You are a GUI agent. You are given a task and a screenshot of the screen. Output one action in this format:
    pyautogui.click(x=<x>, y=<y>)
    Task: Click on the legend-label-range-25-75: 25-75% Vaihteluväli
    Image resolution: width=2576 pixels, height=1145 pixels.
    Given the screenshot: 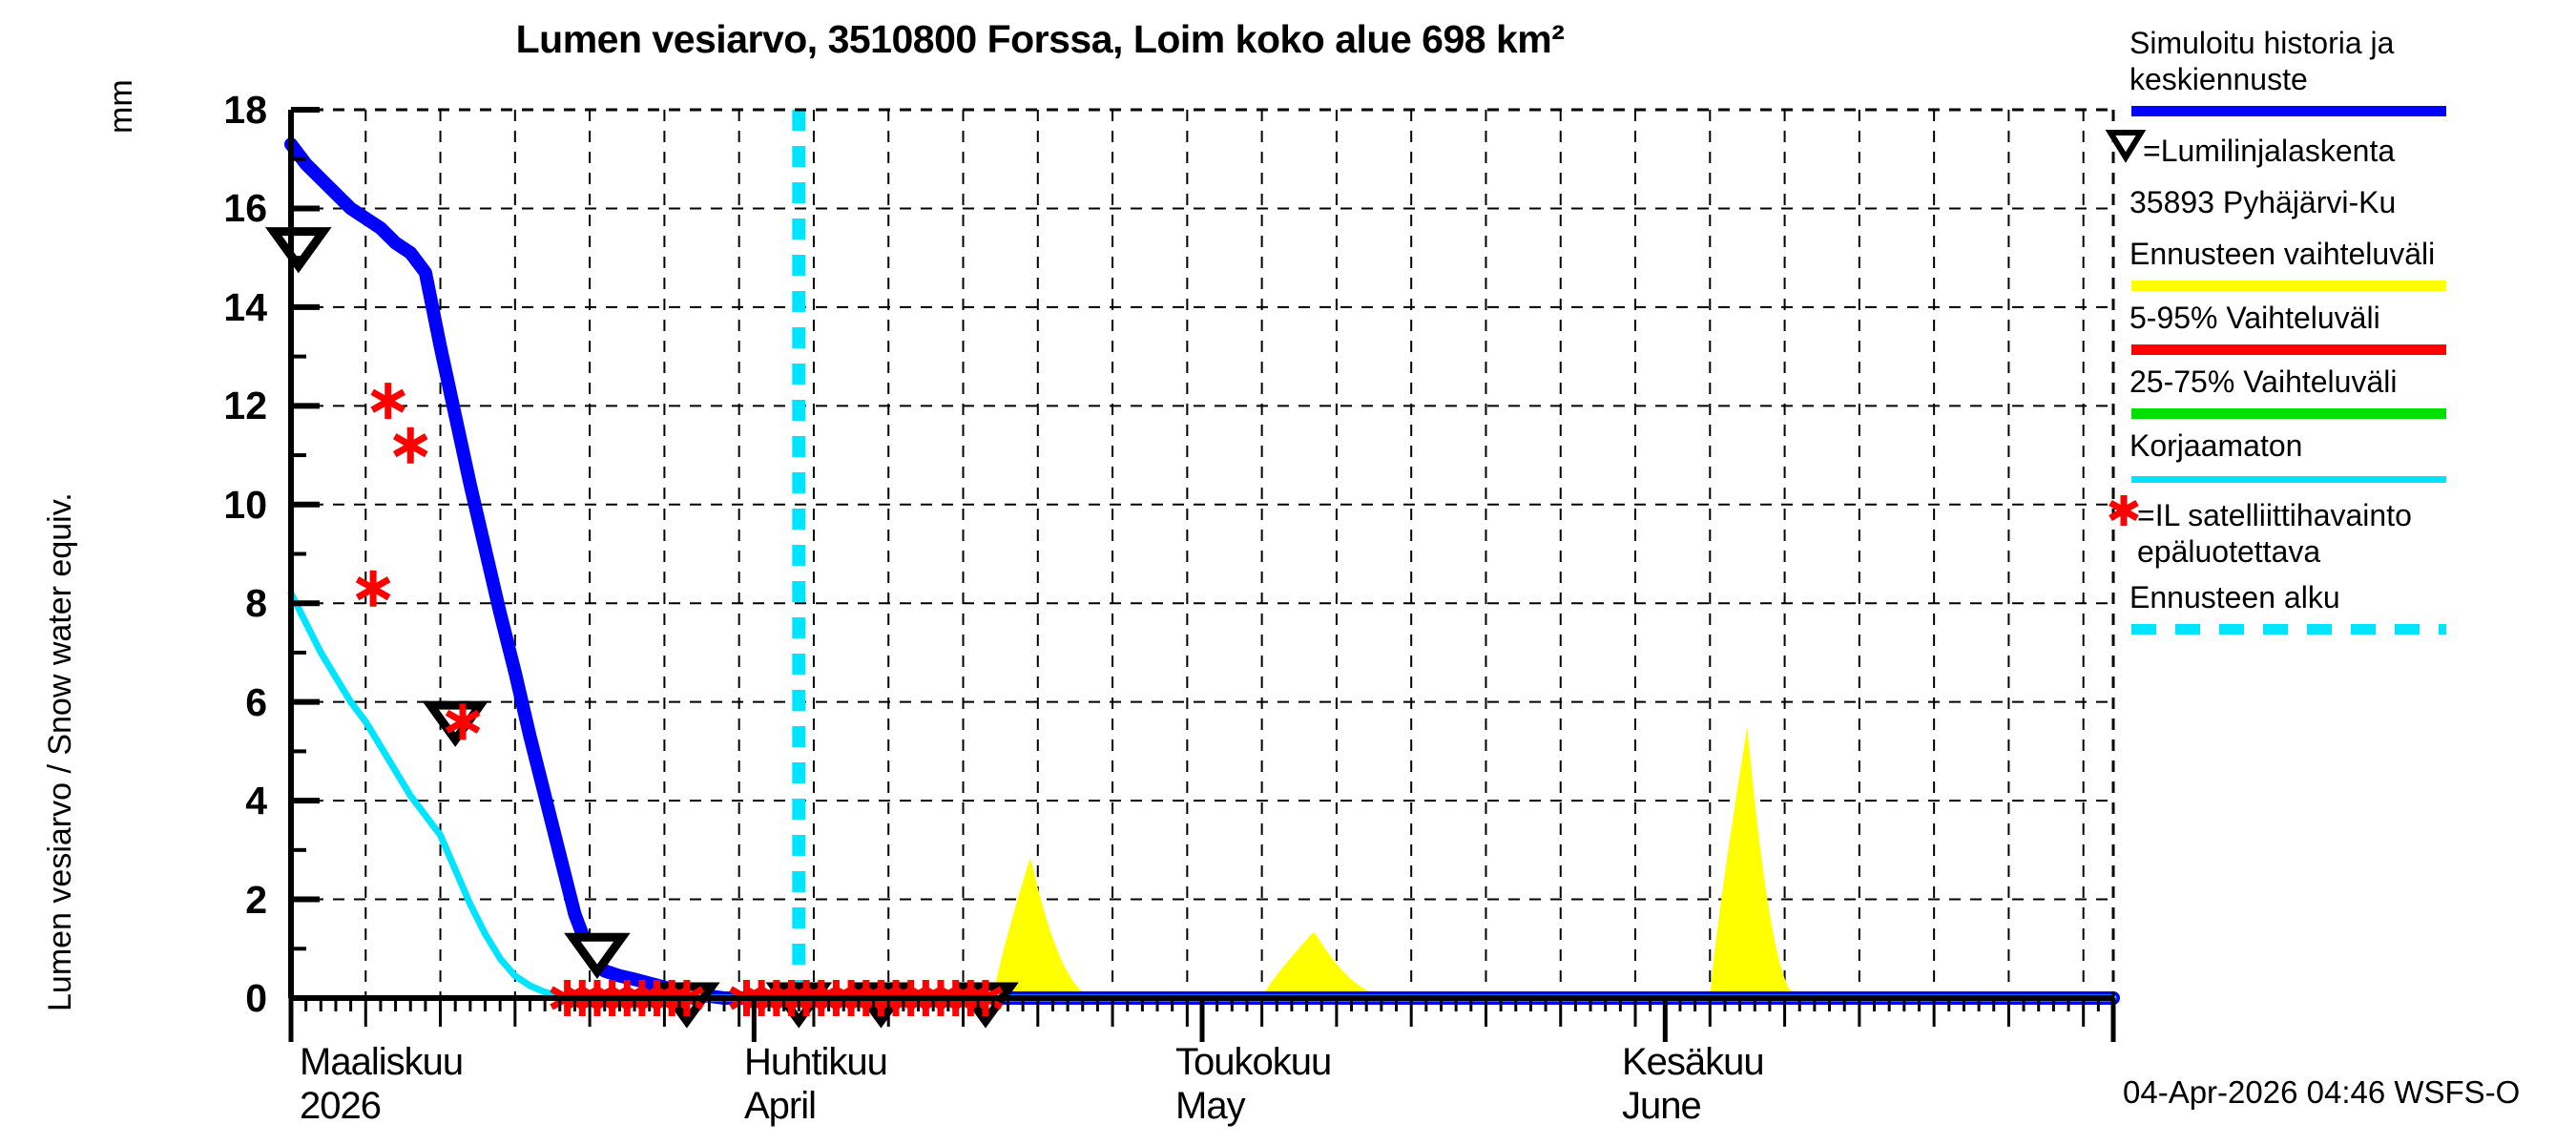 What is the action you would take?
    pyautogui.click(x=2263, y=381)
    